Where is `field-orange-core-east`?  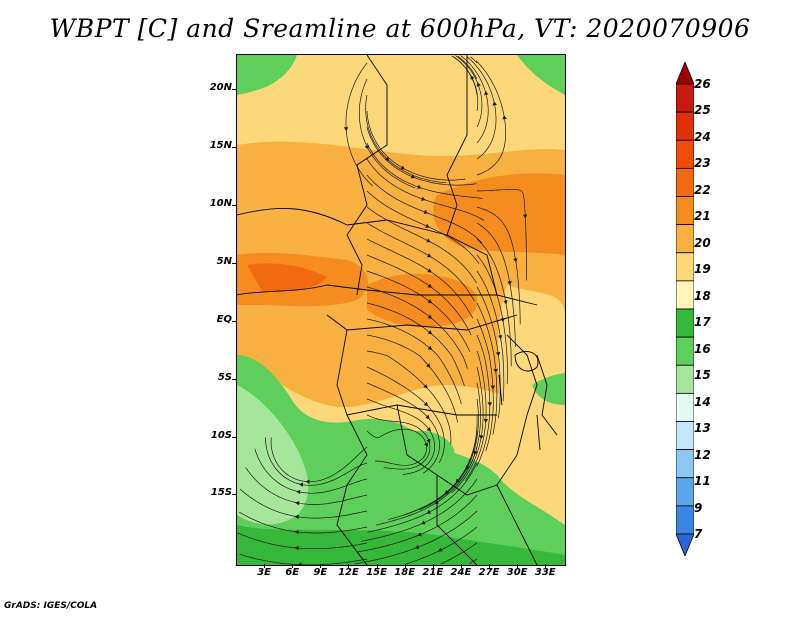 field-orange-core-east is located at coordinates (499, 214).